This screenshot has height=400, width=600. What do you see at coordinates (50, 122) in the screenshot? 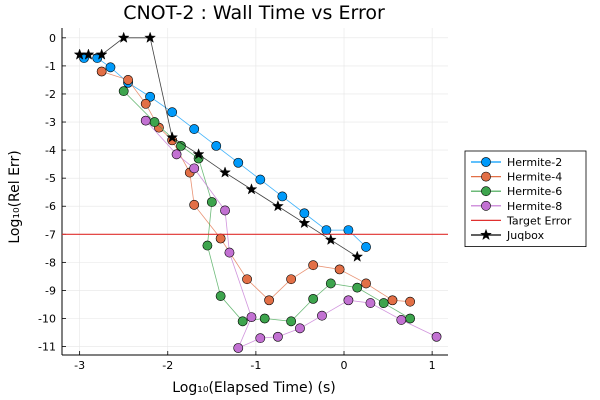
I see `y-tick-label: -3` at bounding box center [50, 122].